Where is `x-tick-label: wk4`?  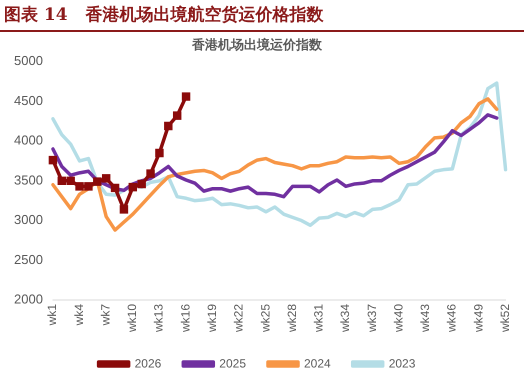
x-tick-label: wk4 is located at coordinates (79, 315).